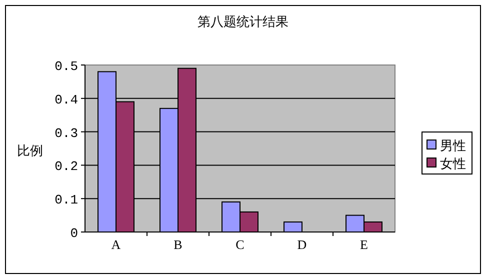 This screenshot has height=279, width=486. What do you see at coordinates (66, 66) in the screenshot?
I see `y-tick-label: 0.5` at bounding box center [66, 66].